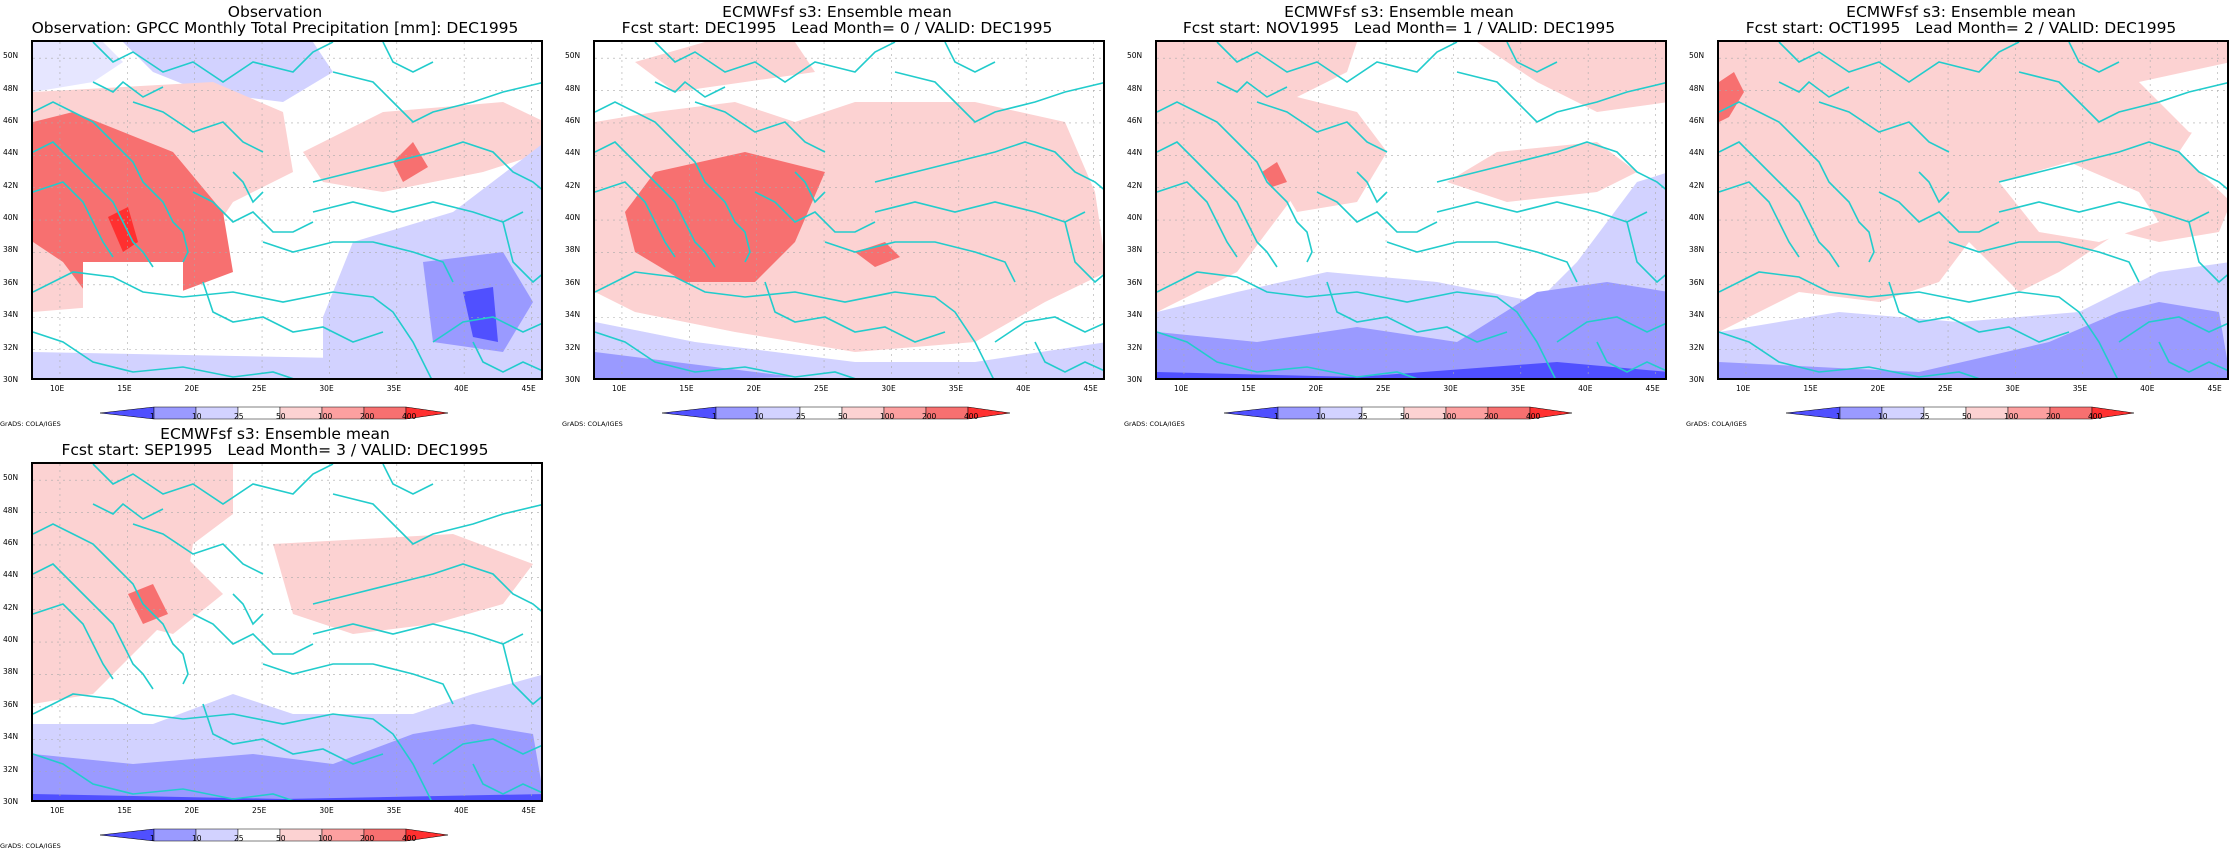  What do you see at coordinates (326, 388) in the screenshot?
I see `lon-tick-label: 30E` at bounding box center [326, 388].